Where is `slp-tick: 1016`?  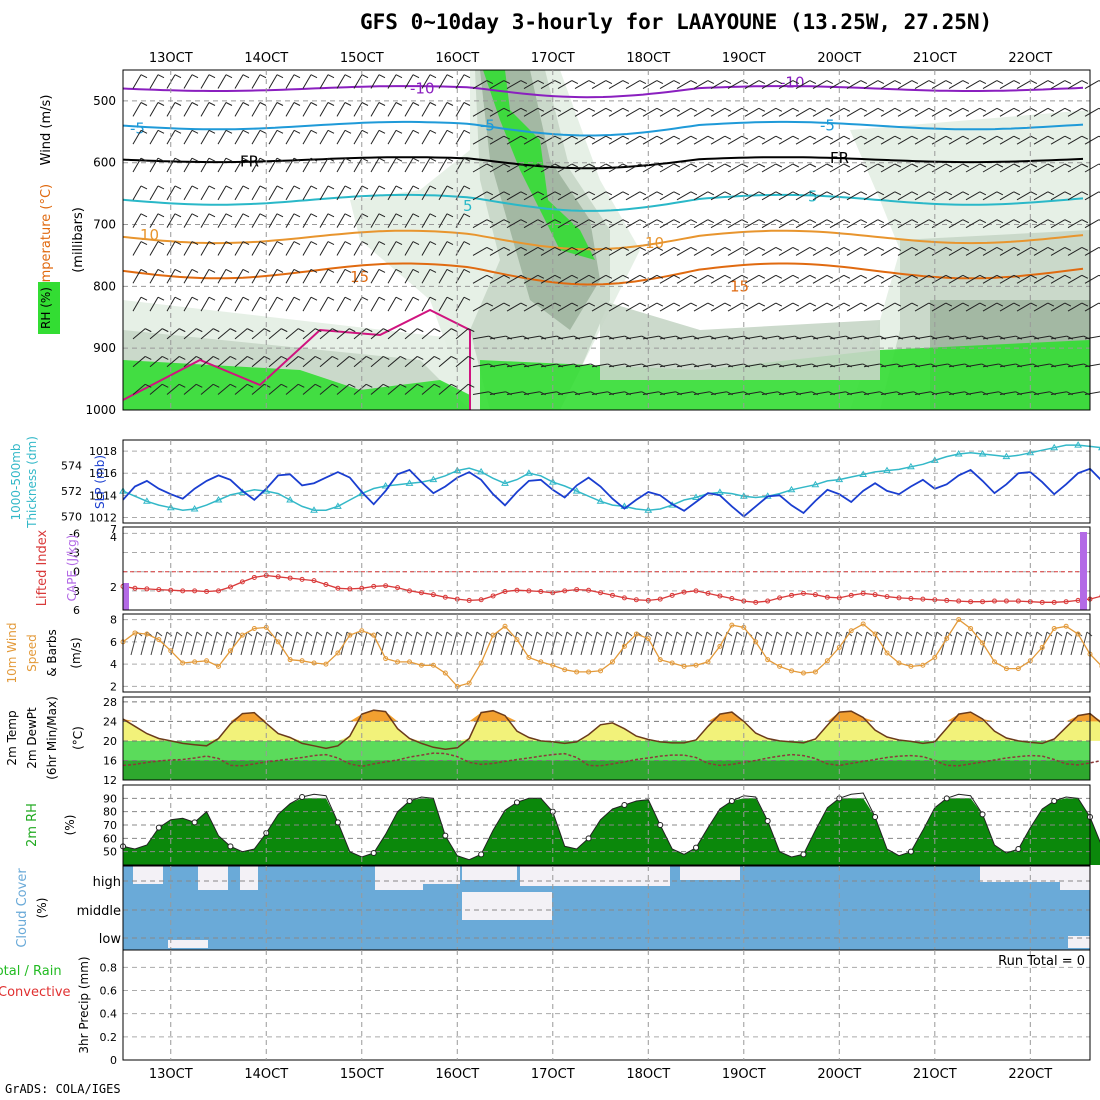 slp-tick: 1016 is located at coordinates (103, 473).